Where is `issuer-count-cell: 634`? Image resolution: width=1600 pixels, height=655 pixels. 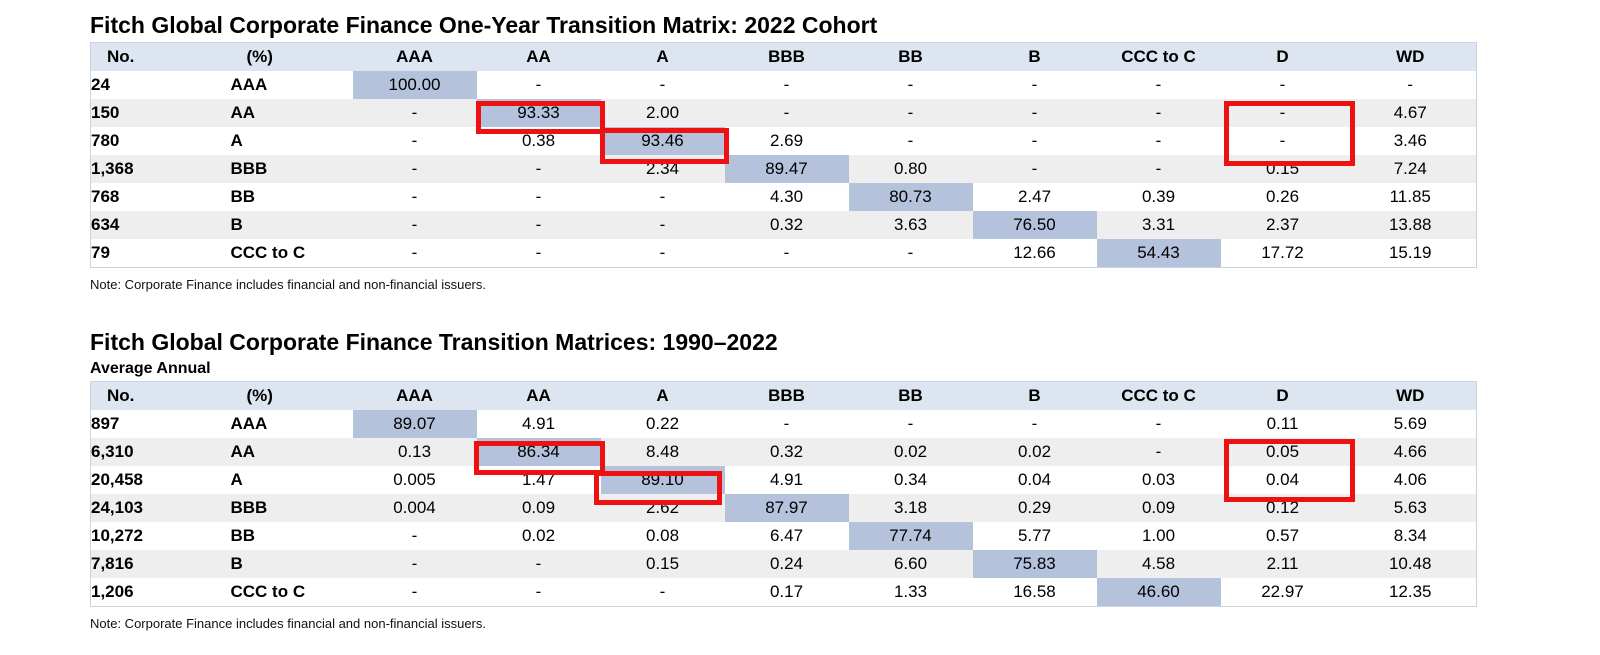 issuer-count-cell: 634 is located at coordinates (160, 225).